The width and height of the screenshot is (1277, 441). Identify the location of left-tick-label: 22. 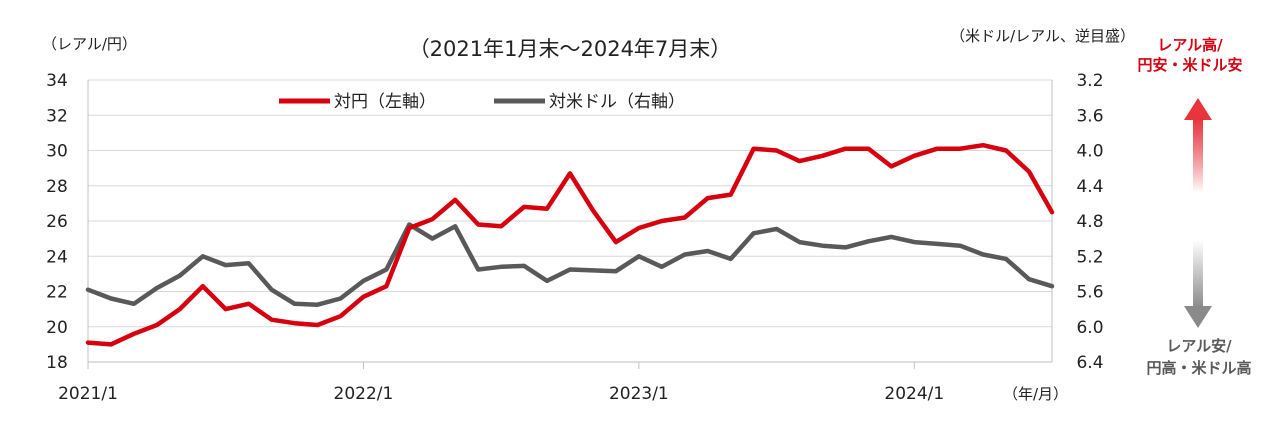
(57, 293).